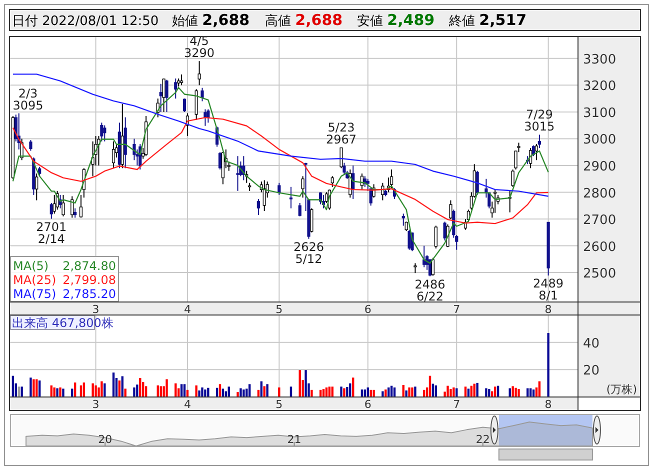  What do you see at coordinates (368, 404) in the screenshot?
I see `x-tick-label: 6` at bounding box center [368, 404].